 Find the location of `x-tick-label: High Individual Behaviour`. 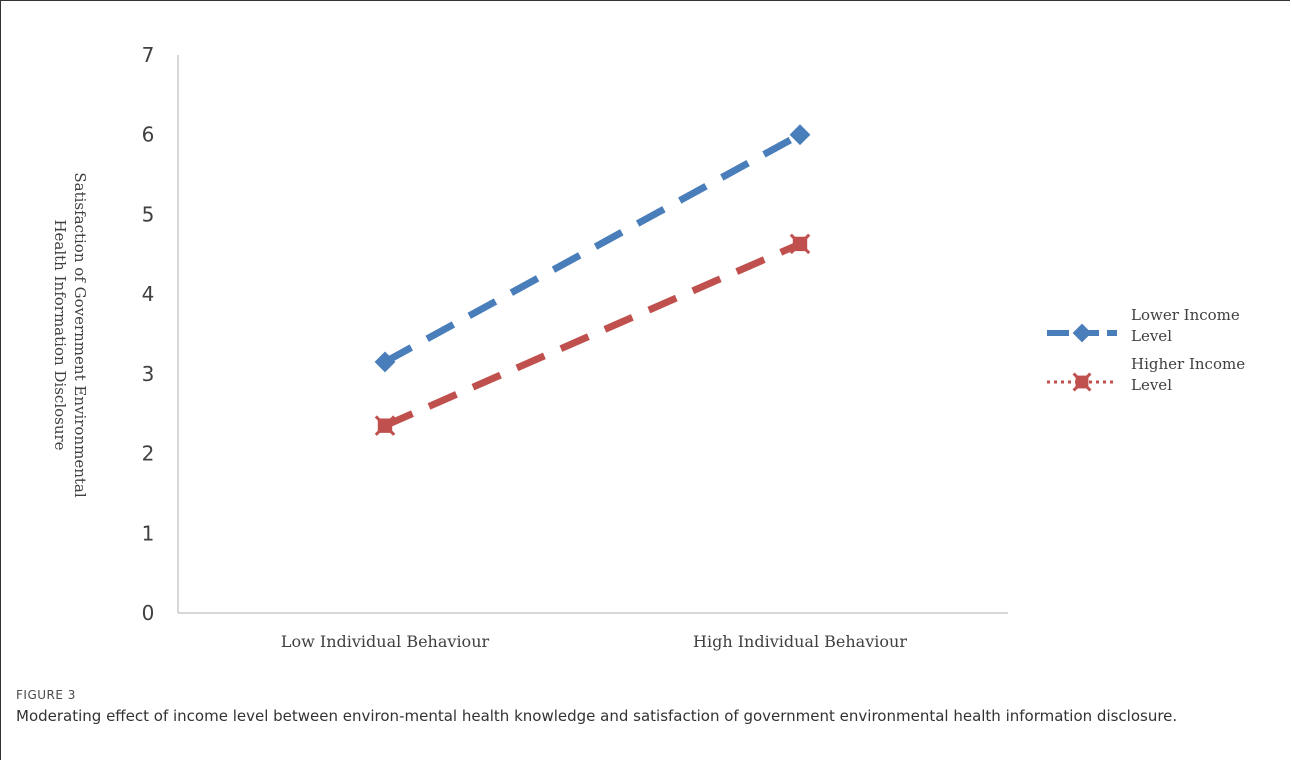

x-tick-label: High Individual Behaviour is located at coordinates (800, 641).